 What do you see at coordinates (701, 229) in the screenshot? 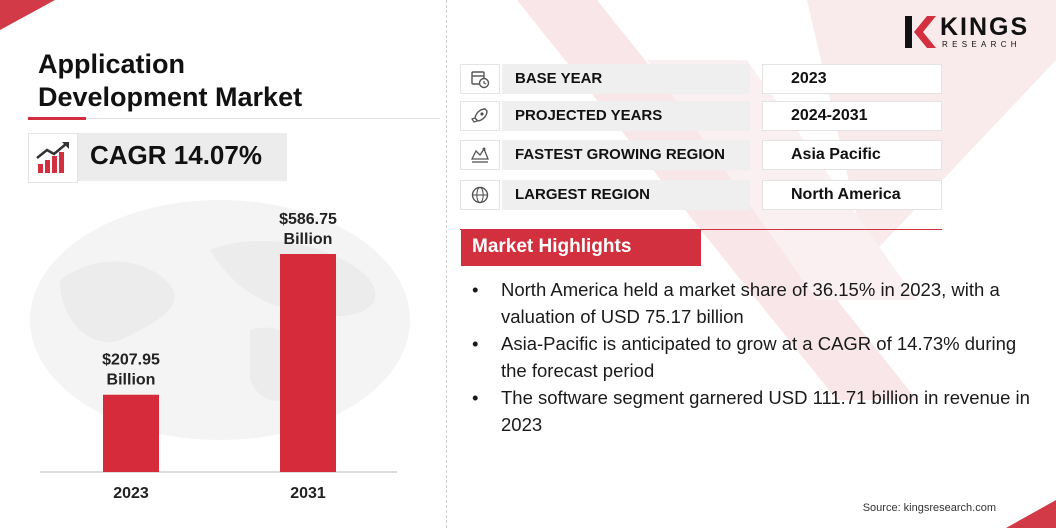
I see `highlights-rule` at bounding box center [701, 229].